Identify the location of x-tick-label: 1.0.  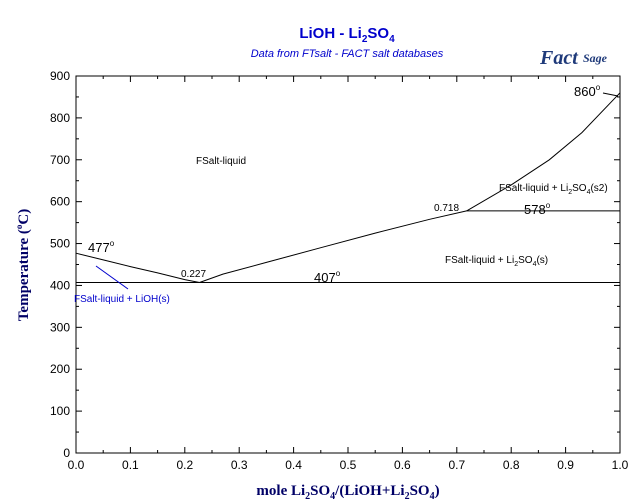
(620, 465).